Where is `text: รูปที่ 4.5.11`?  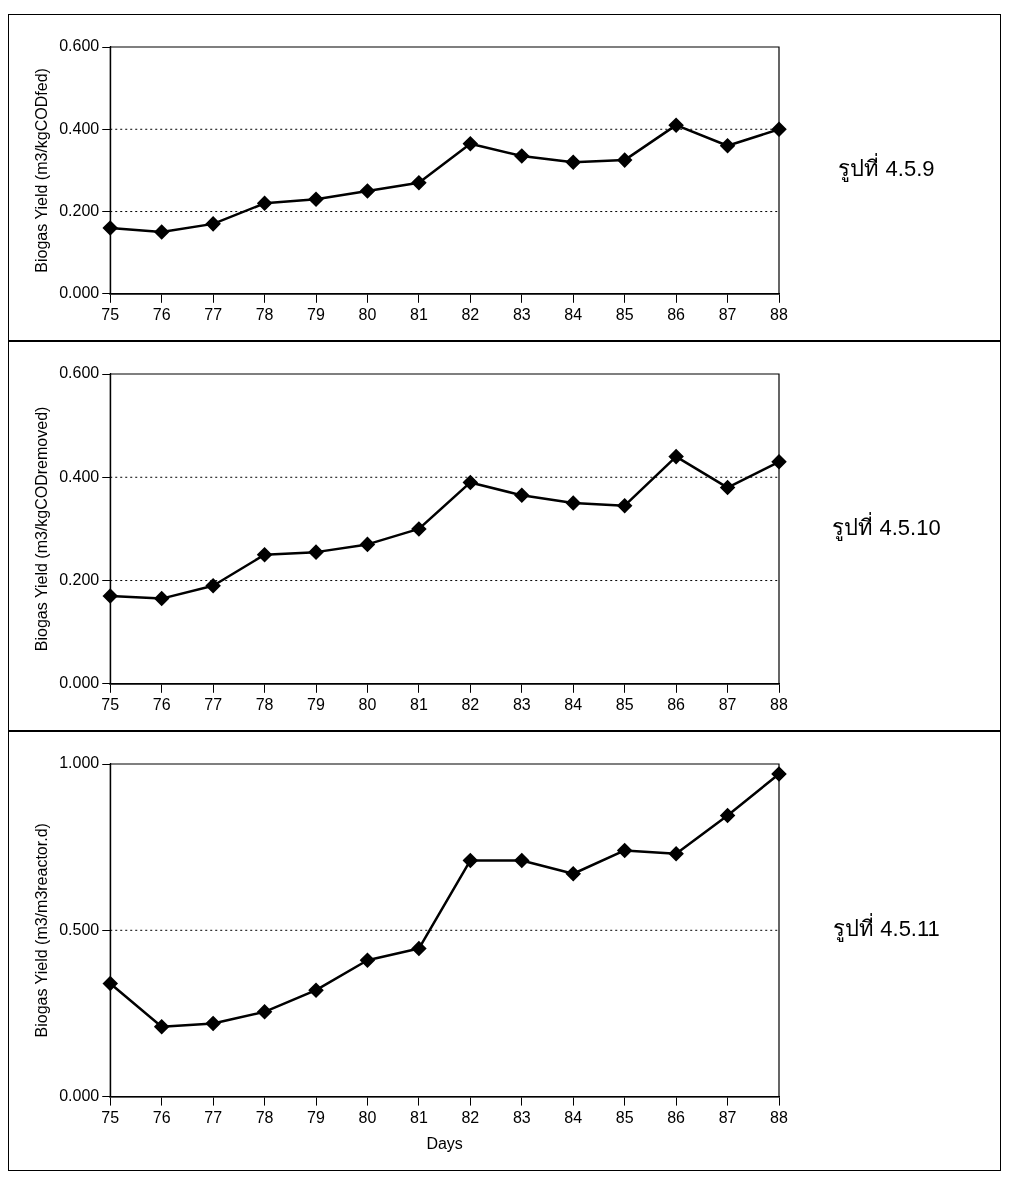 text: รูปที่ 4.5.11 is located at coordinates (886, 928).